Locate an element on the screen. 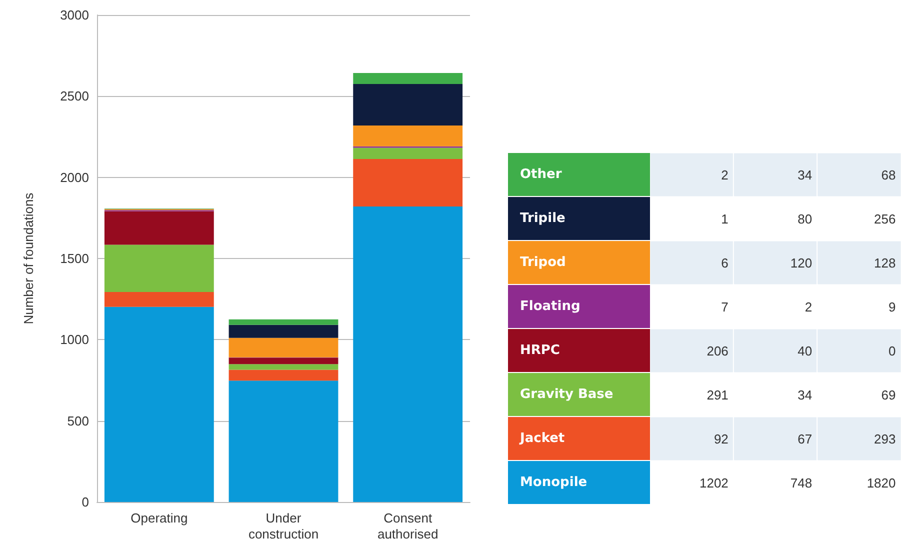 Image resolution: width=901 pixels, height=550 pixels. text: Other is located at coordinates (579, 175).